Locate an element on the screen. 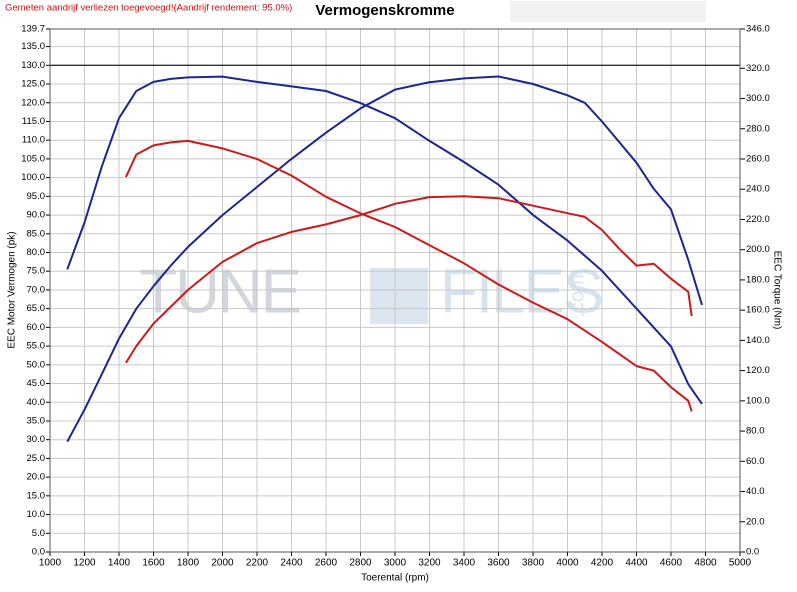  y2-tick-label: 300.0 is located at coordinates (758, 98).